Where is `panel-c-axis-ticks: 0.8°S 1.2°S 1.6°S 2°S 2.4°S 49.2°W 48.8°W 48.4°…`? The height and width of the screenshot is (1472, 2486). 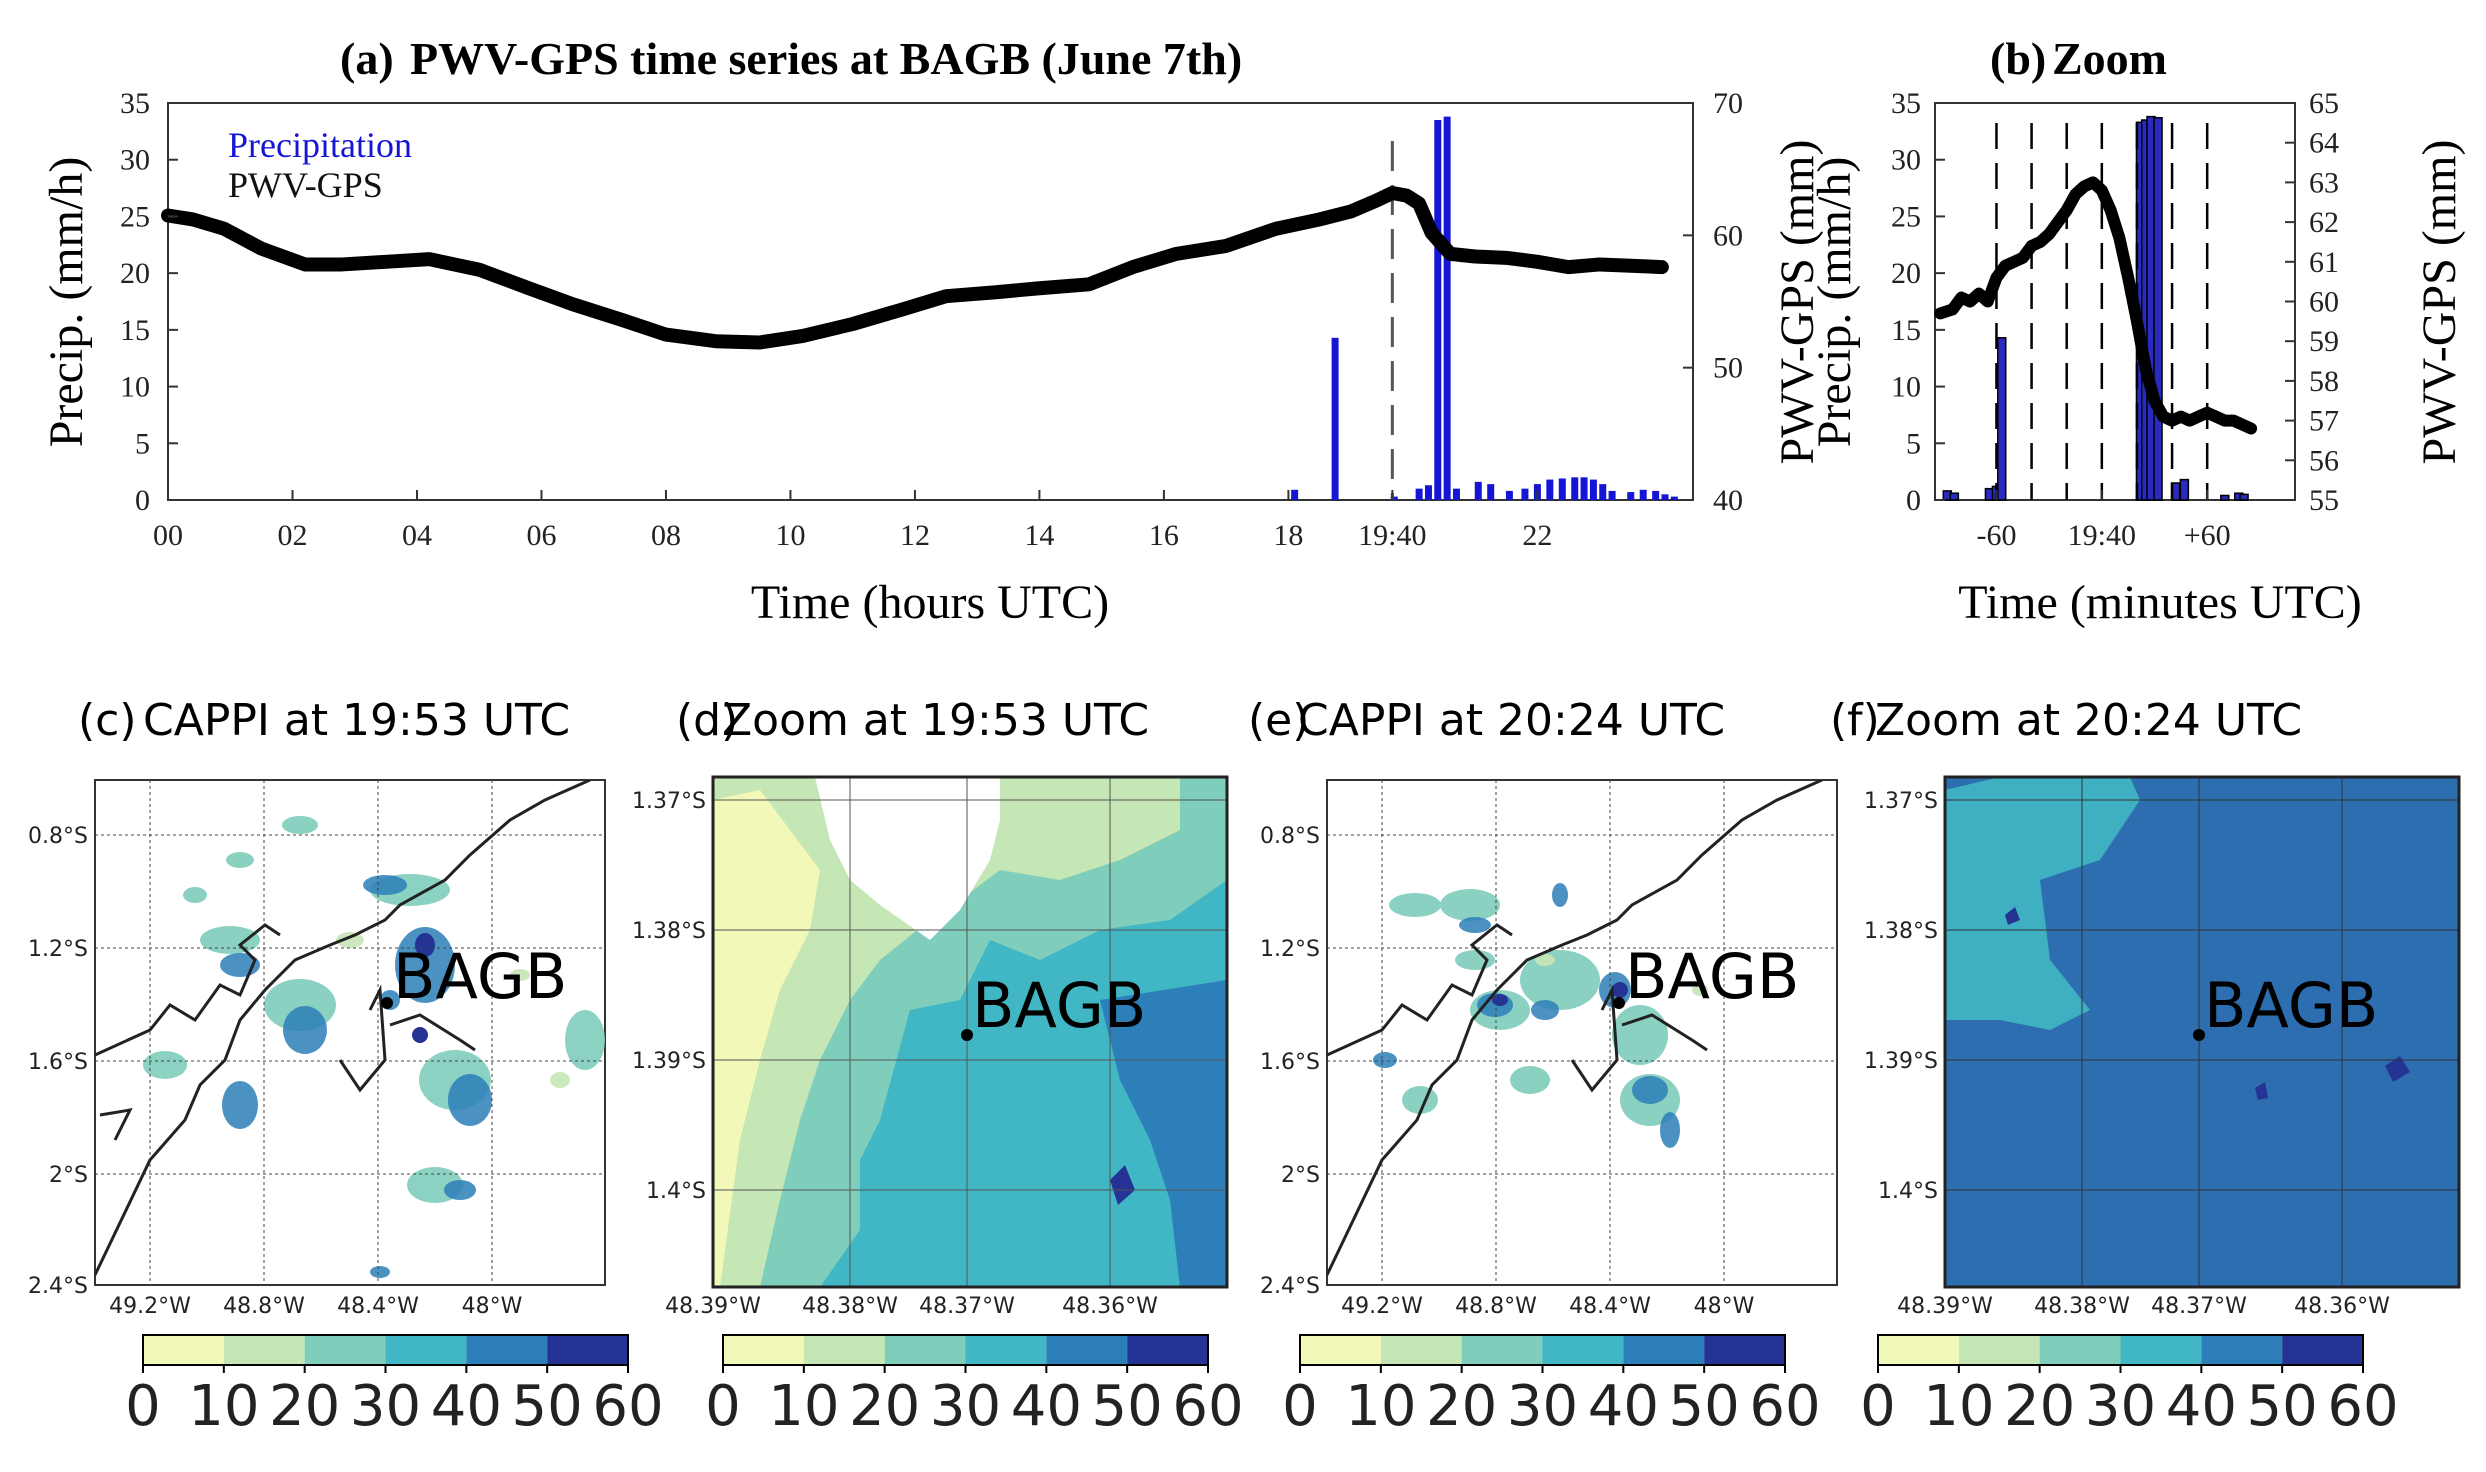
panel-c-axis-ticks: 0.8°S 1.2°S 1.6°S 2°S 2.4°S 49.2°W 48.8°W 48.4°… is located at coordinates (275, 1071).